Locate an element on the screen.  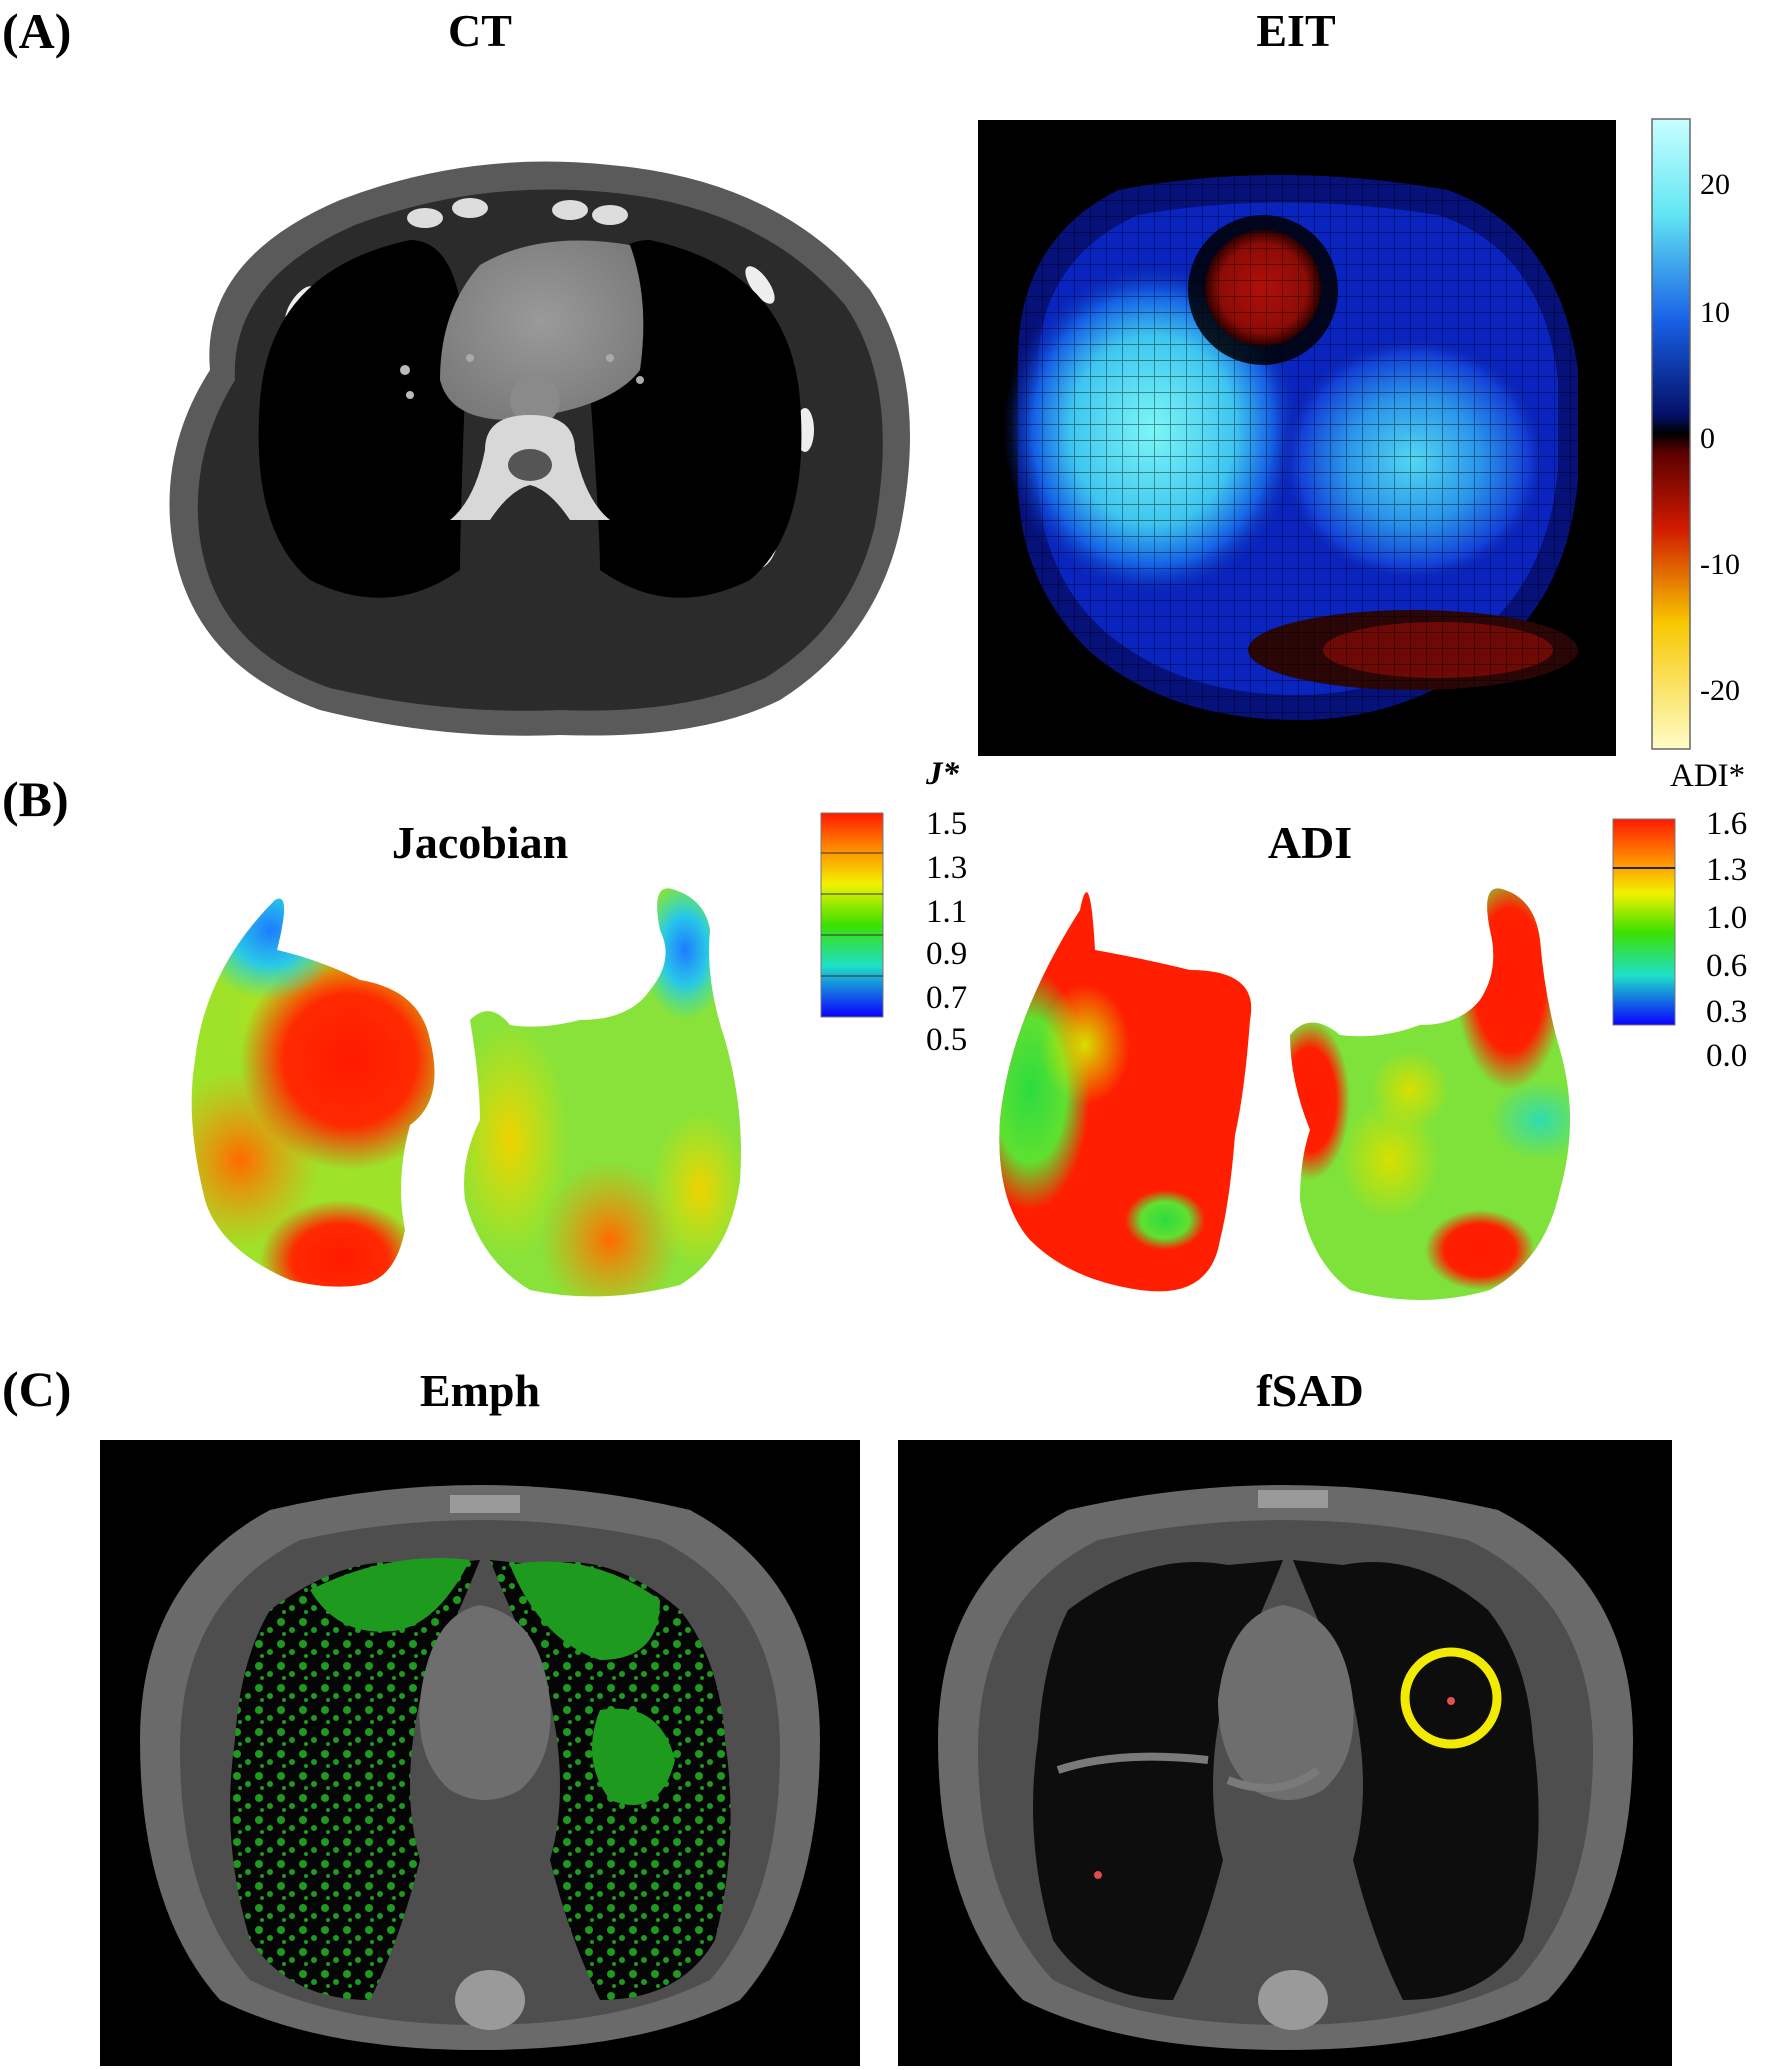
adi-tick-4: 0.6 is located at coordinates (1727, 966).